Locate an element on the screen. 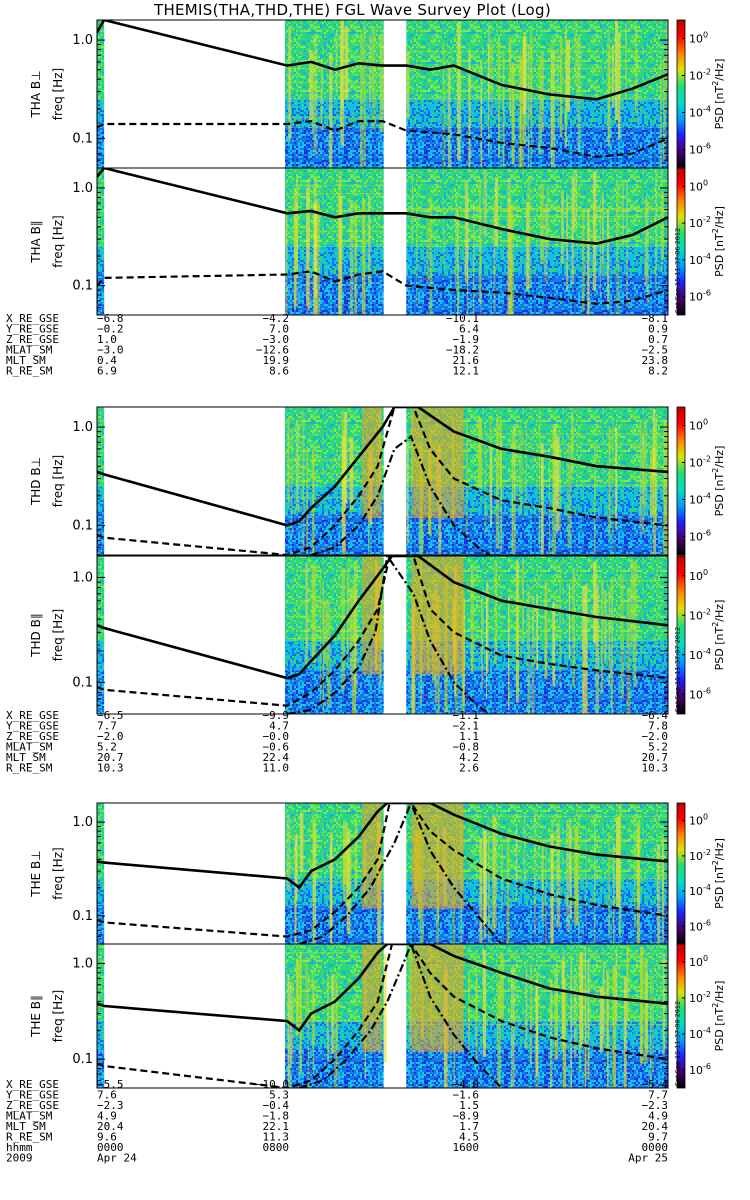 The width and height of the screenshot is (750, 1200). panel-component-label: THD B∥ is located at coordinates (36, 635).